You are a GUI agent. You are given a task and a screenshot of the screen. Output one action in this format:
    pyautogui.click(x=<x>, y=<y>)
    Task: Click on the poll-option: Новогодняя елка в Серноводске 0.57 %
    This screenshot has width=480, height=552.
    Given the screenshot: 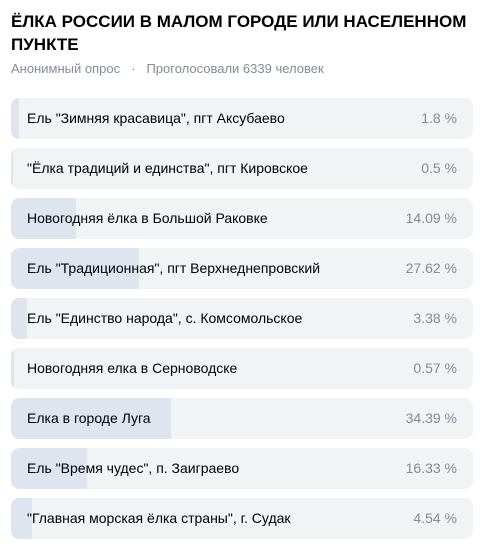 What is the action you would take?
    pyautogui.click(x=242, y=368)
    